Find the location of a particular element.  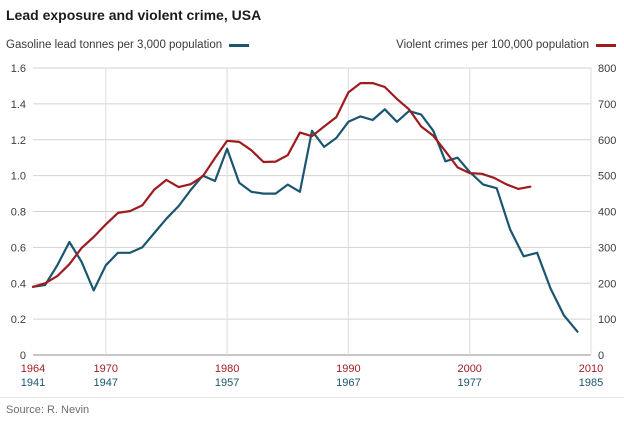

crime-legend-swatch is located at coordinates (606, 45).